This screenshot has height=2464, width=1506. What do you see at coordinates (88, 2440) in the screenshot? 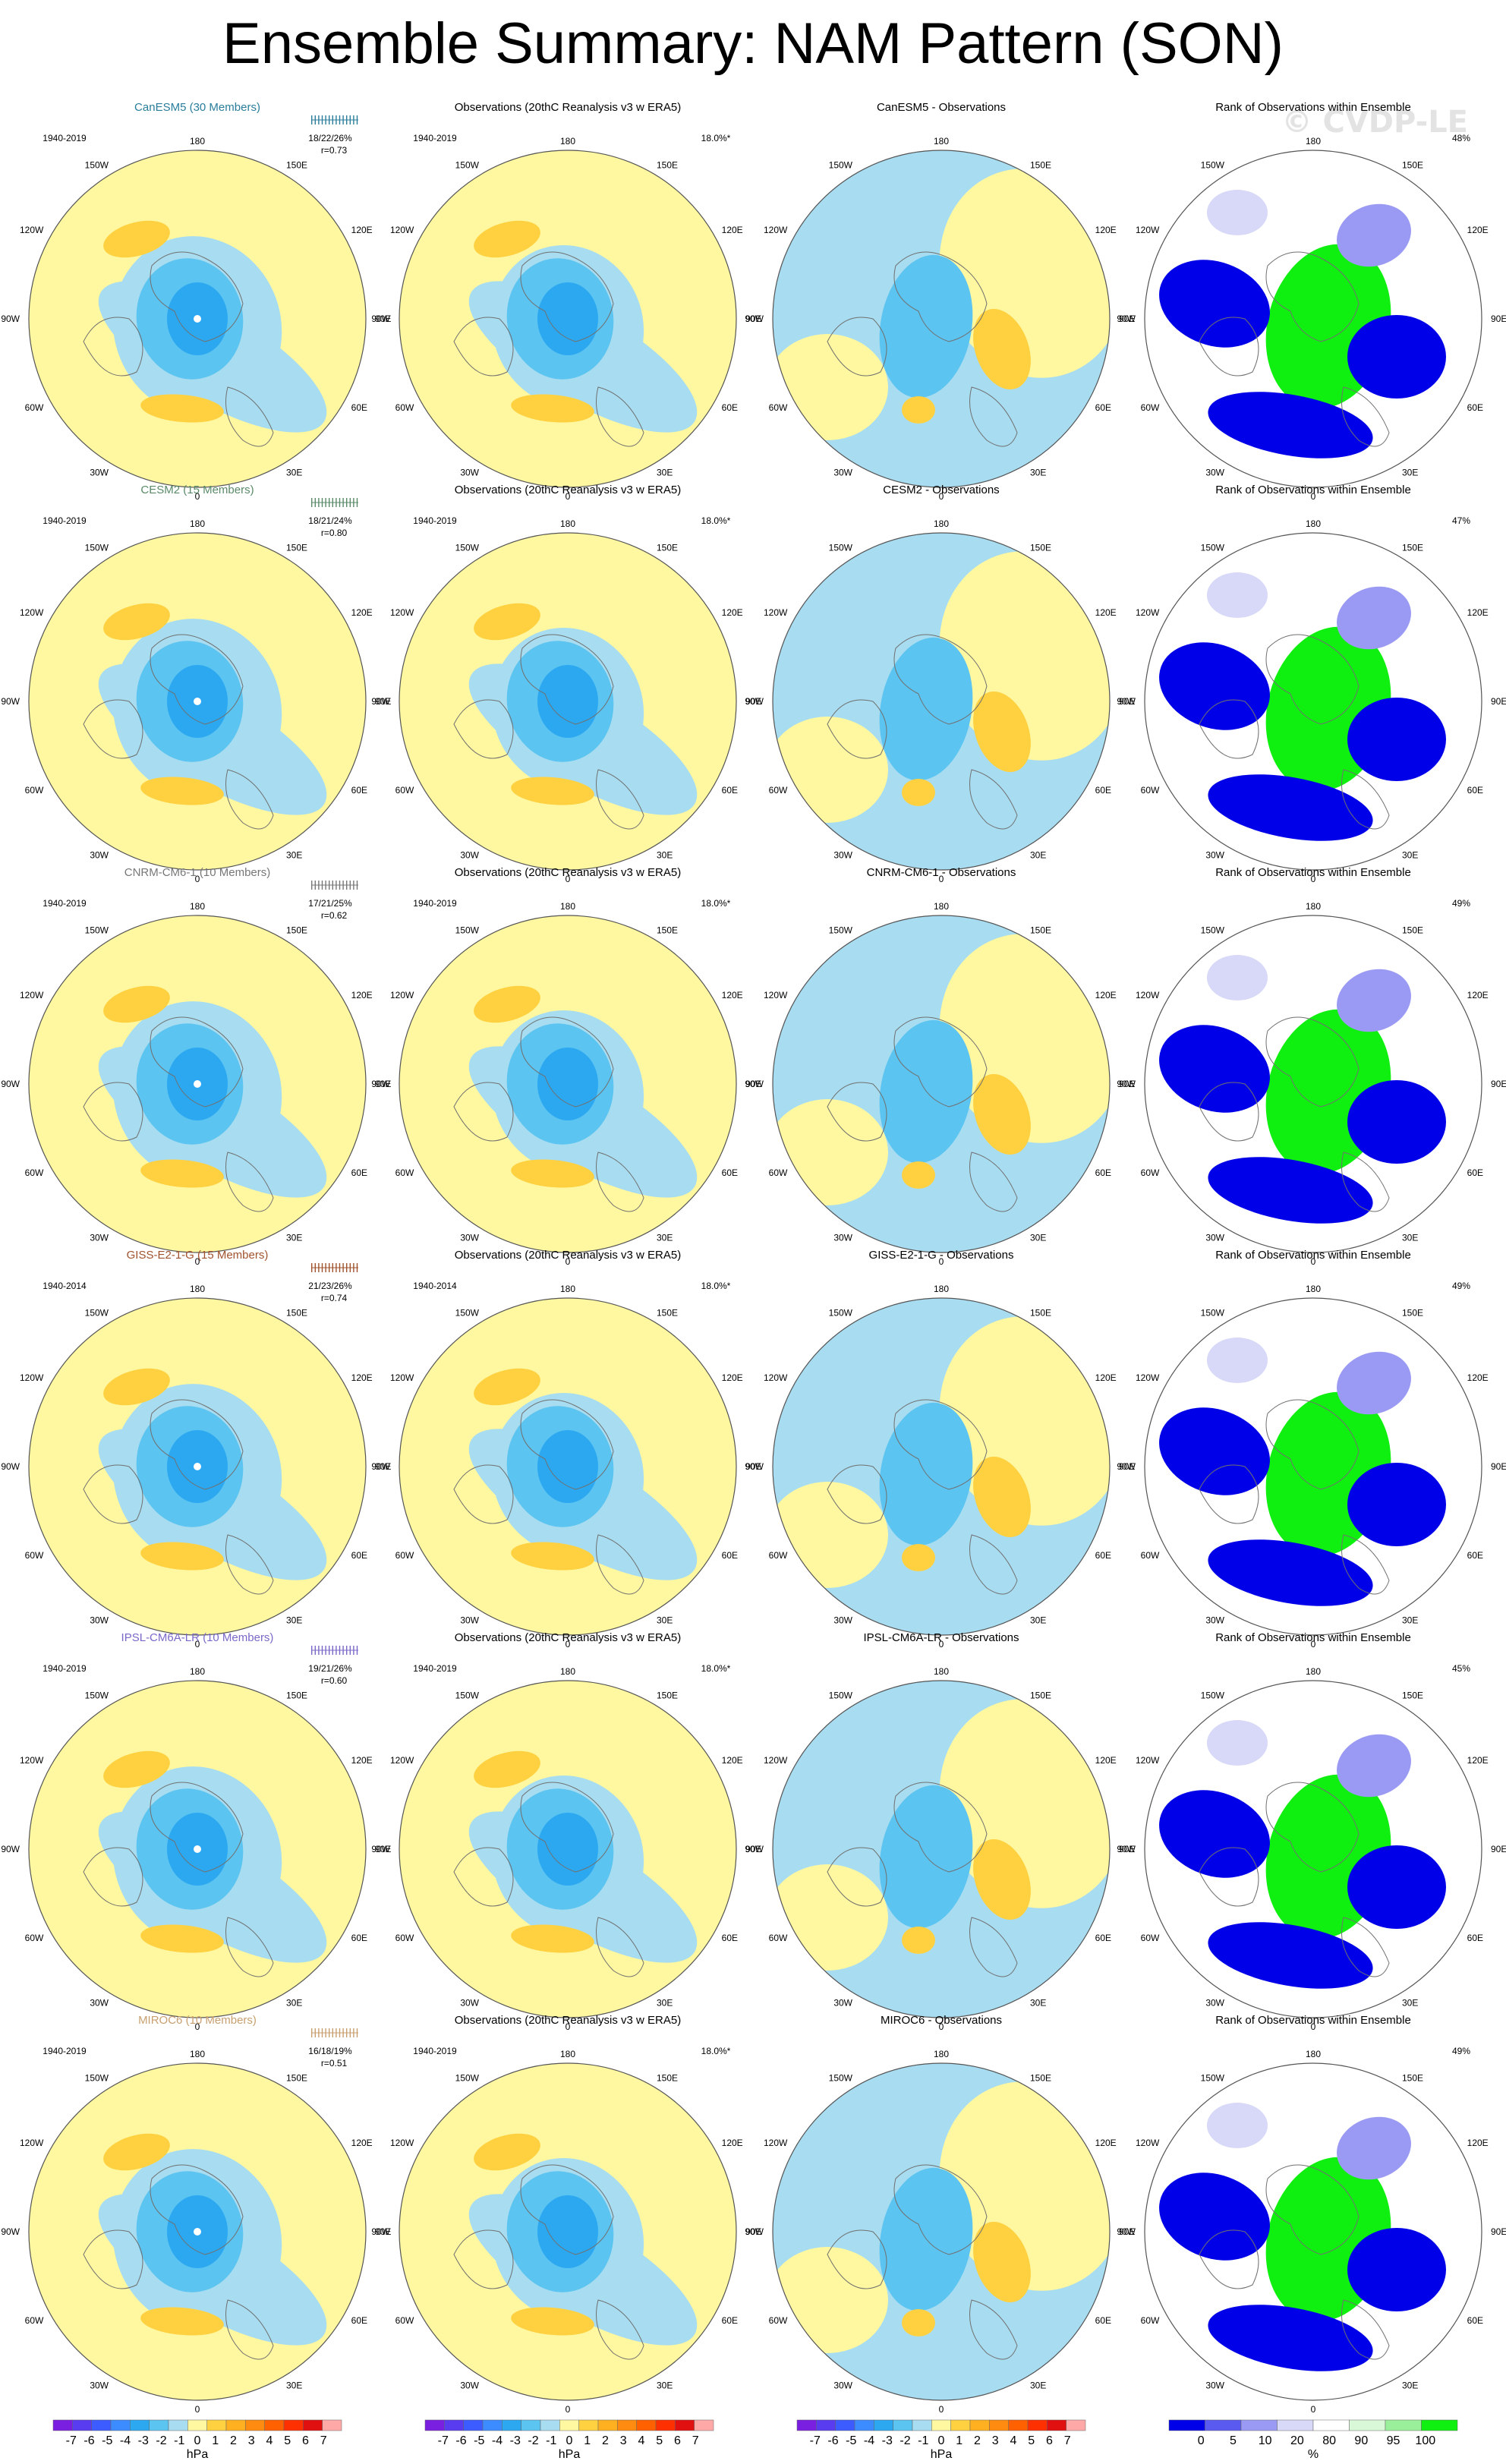
I see `colorbar-label: -6` at bounding box center [88, 2440].